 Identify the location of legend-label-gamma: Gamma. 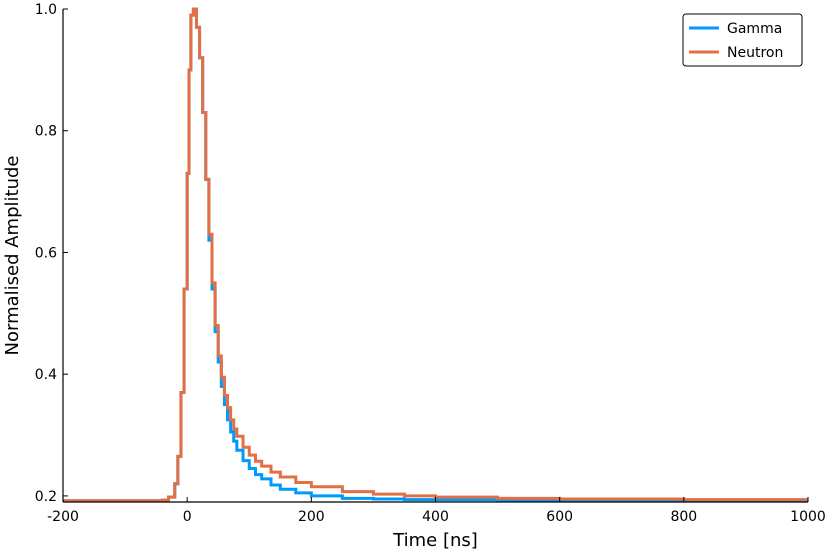
(754, 29).